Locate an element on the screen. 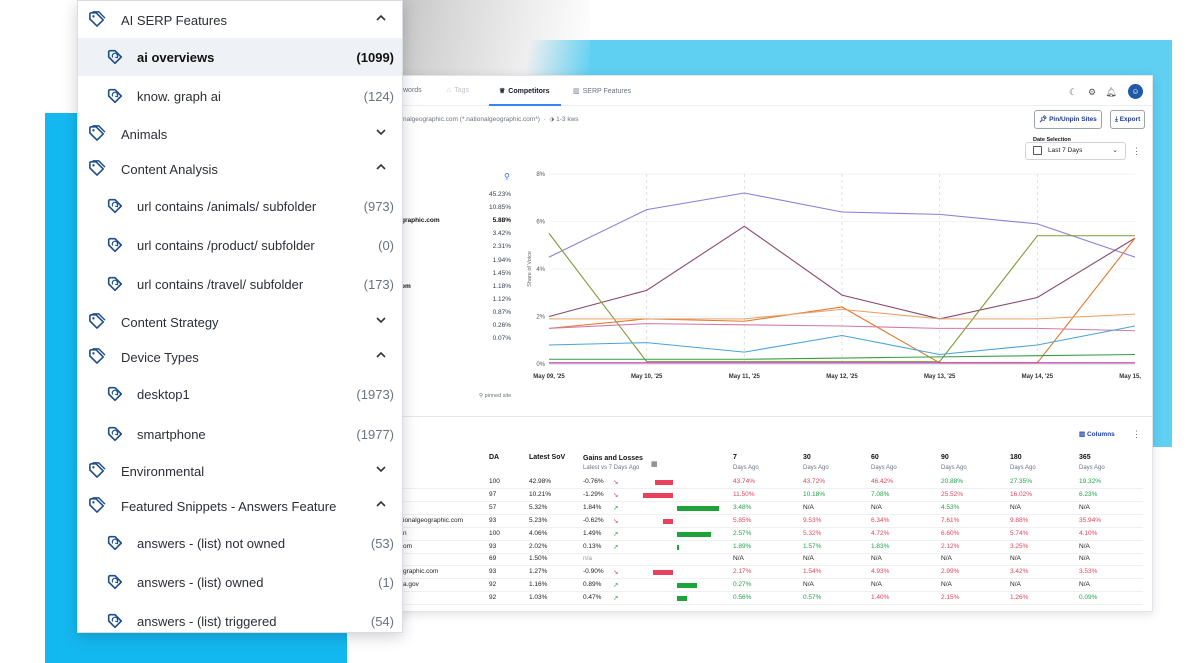  tab-keywords: words is located at coordinates (412, 90).